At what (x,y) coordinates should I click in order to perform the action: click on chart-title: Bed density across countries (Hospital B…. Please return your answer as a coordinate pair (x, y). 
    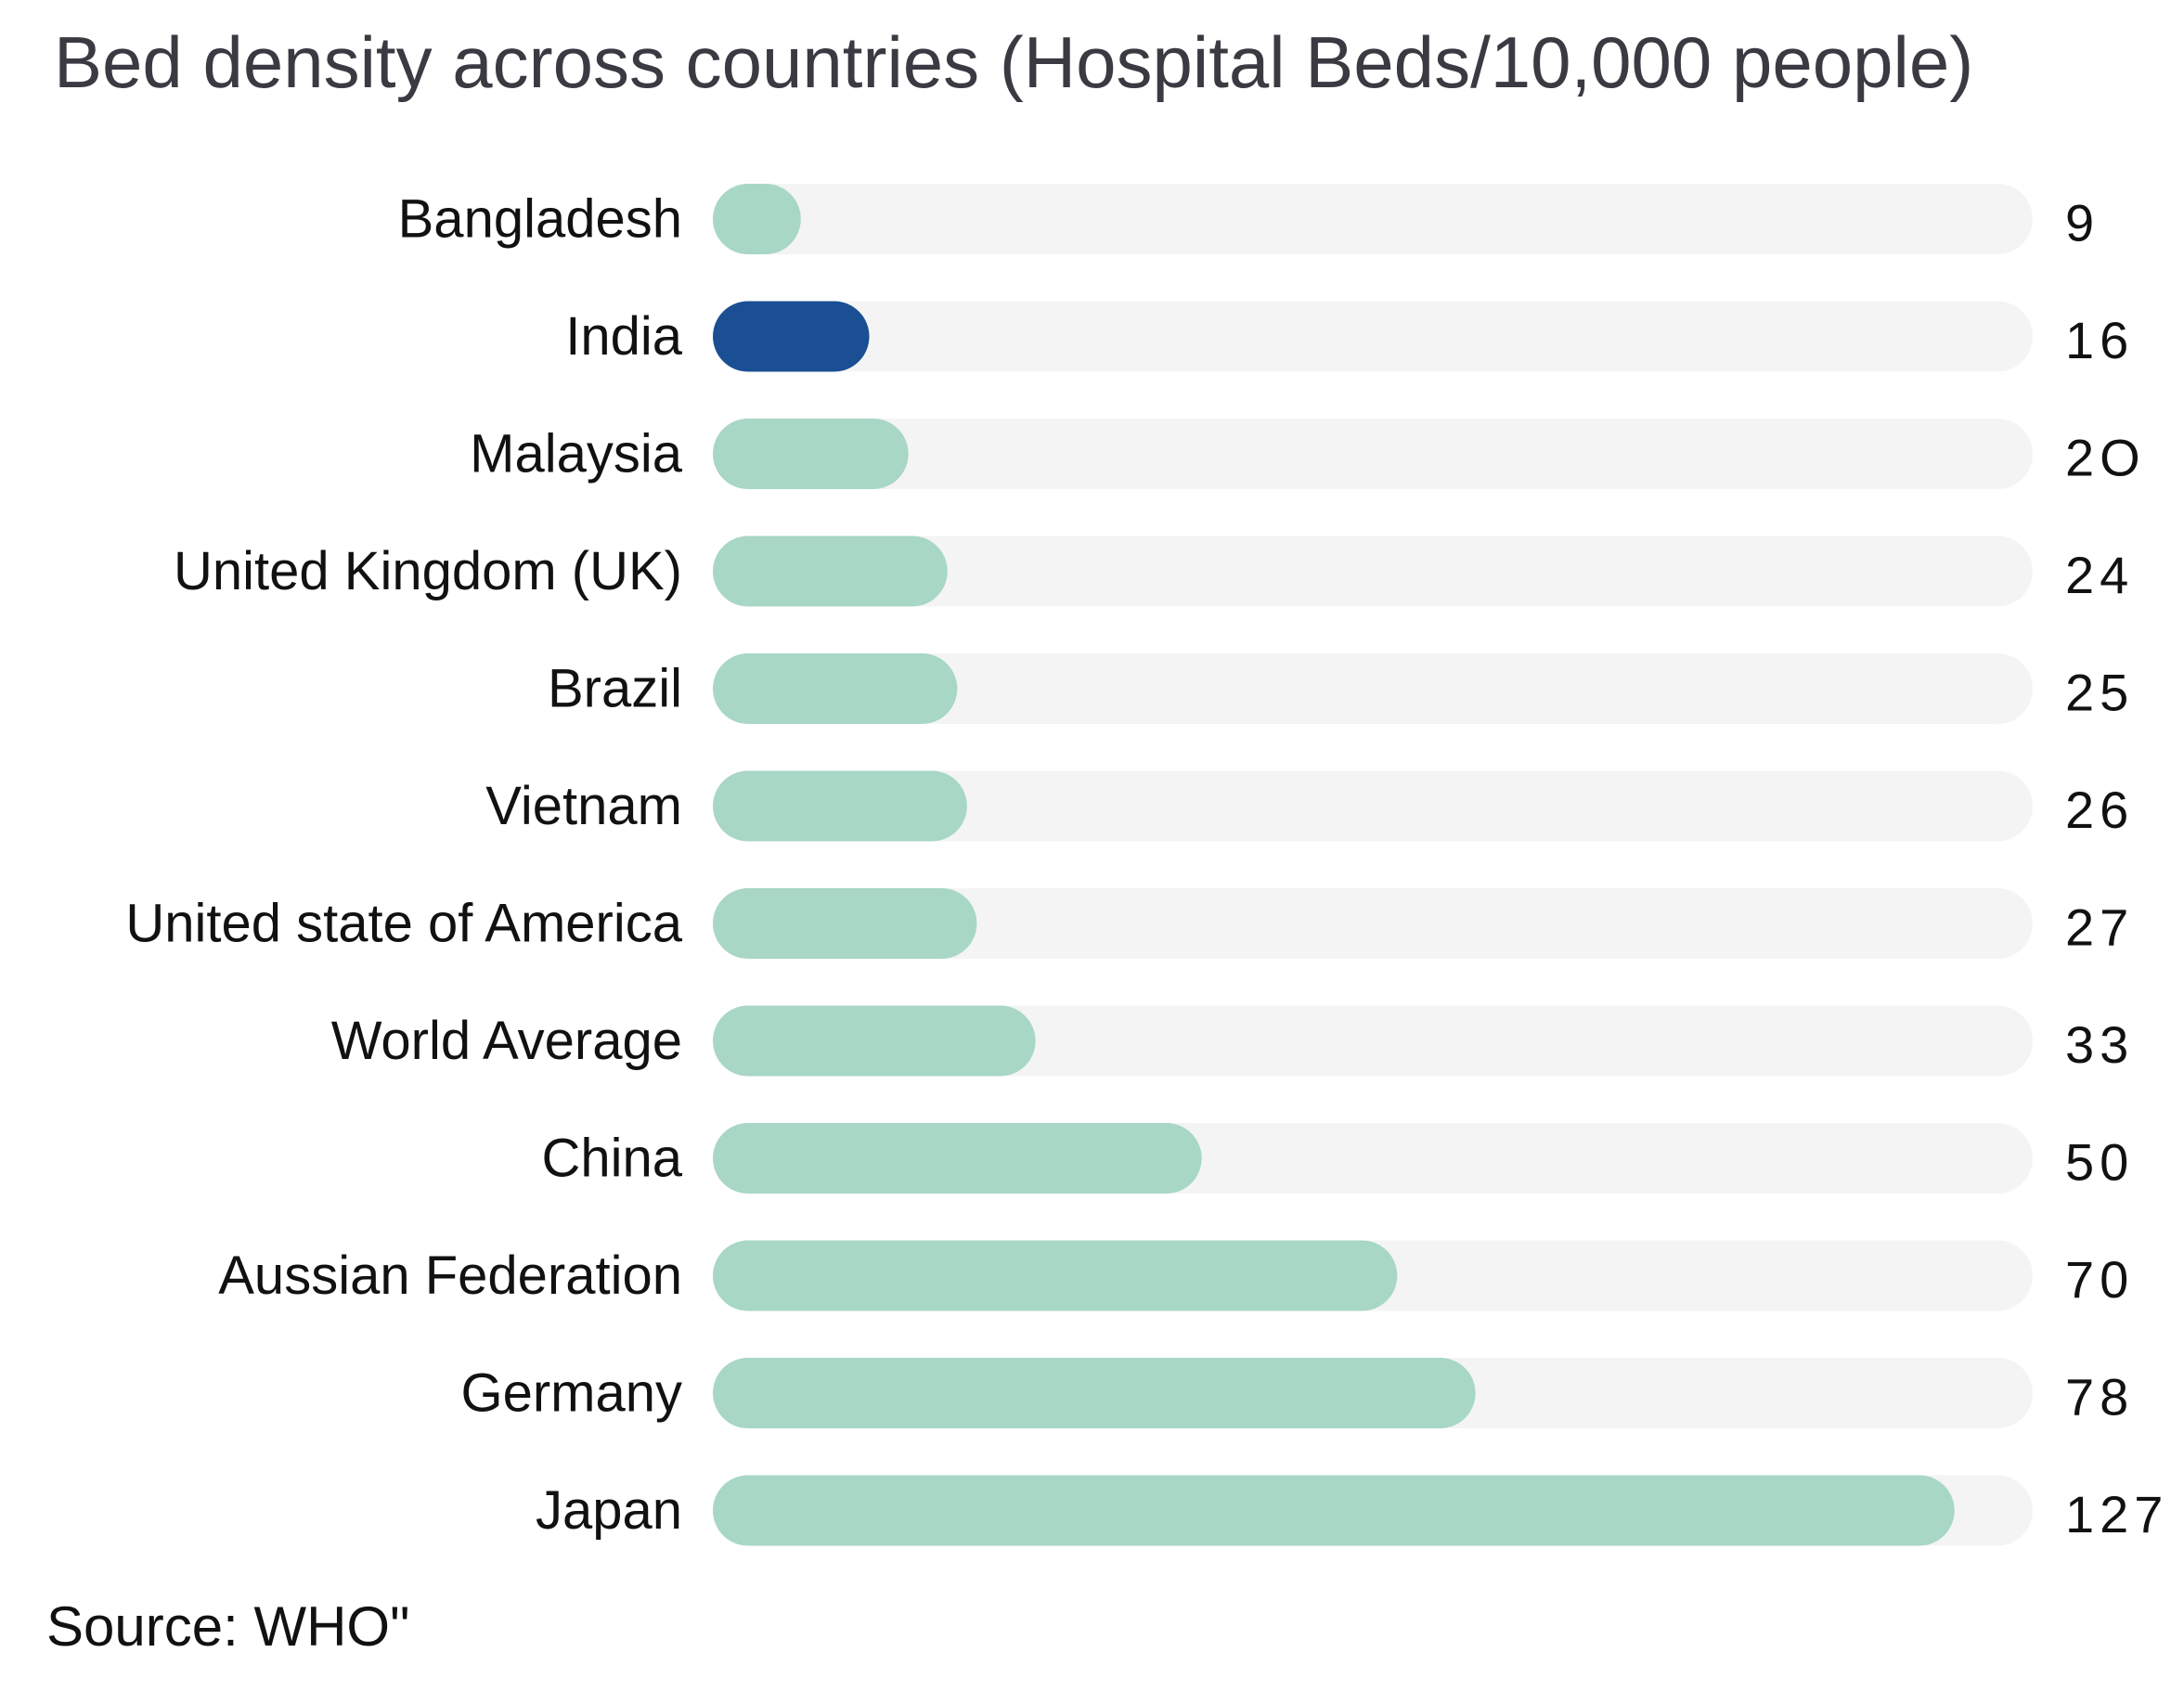
    Looking at the image, I should click on (1014, 62).